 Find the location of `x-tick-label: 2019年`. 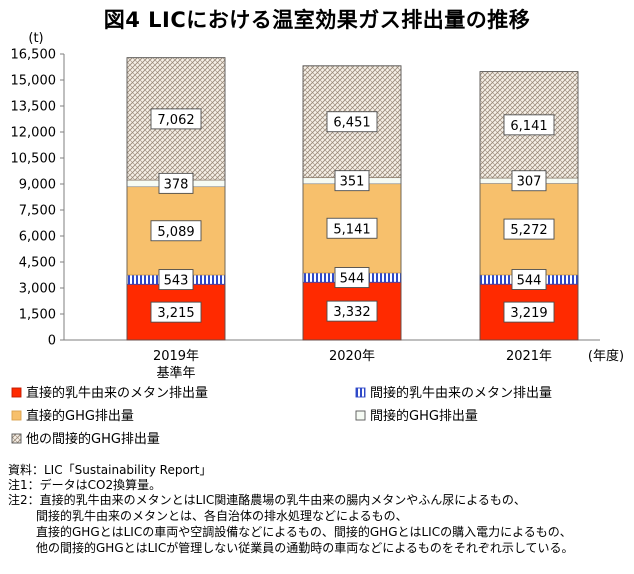

x-tick-label: 2019年 is located at coordinates (176, 356).